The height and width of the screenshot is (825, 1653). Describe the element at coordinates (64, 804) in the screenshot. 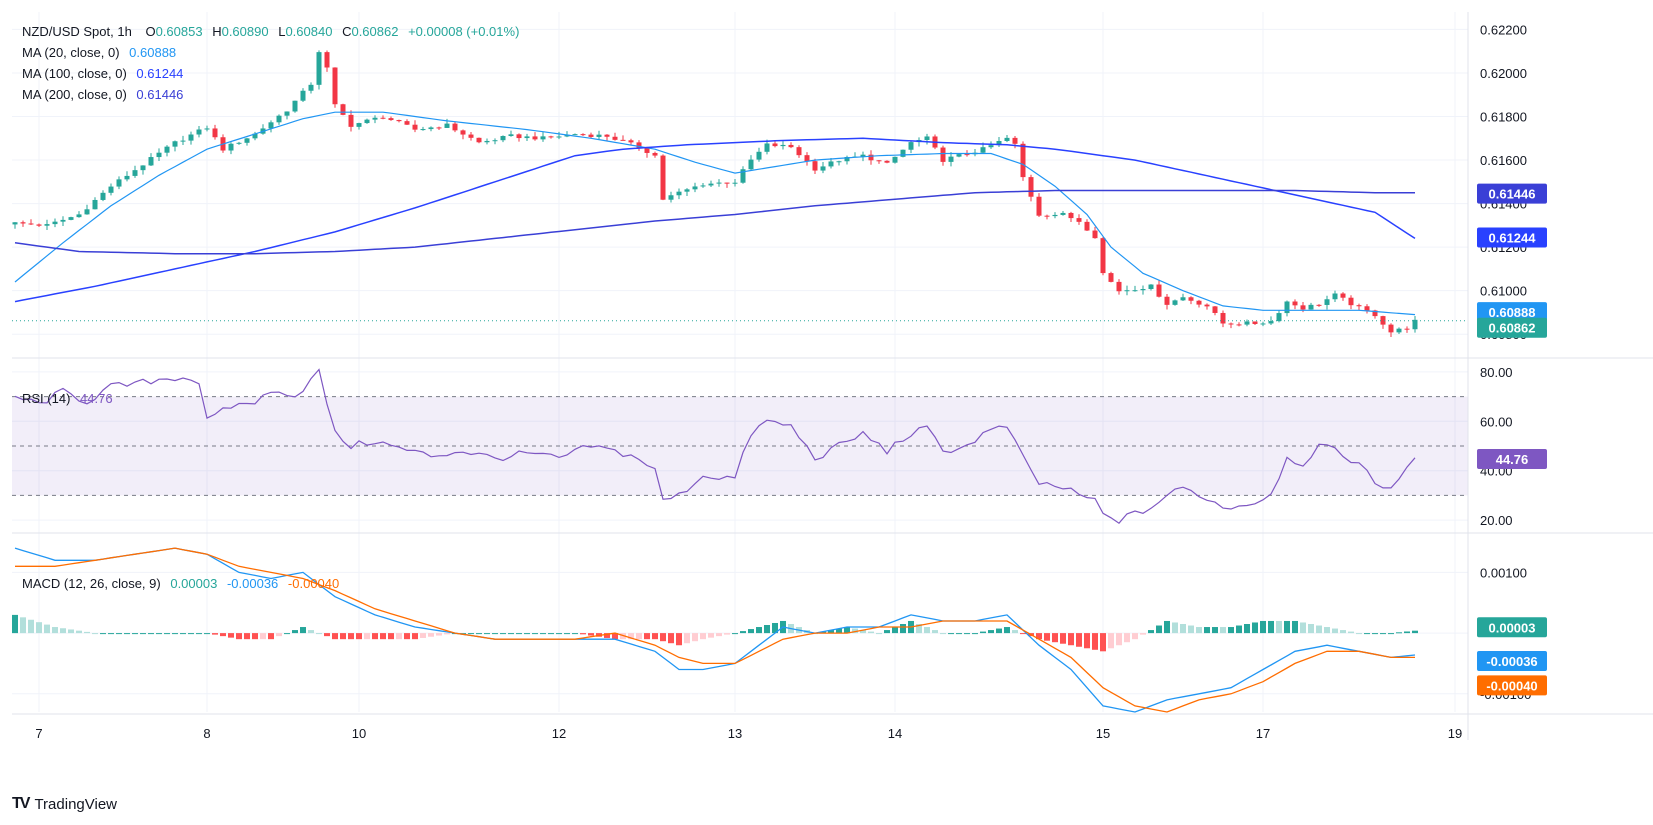

I see `tradingview-logo: TV TradingView` at that location.